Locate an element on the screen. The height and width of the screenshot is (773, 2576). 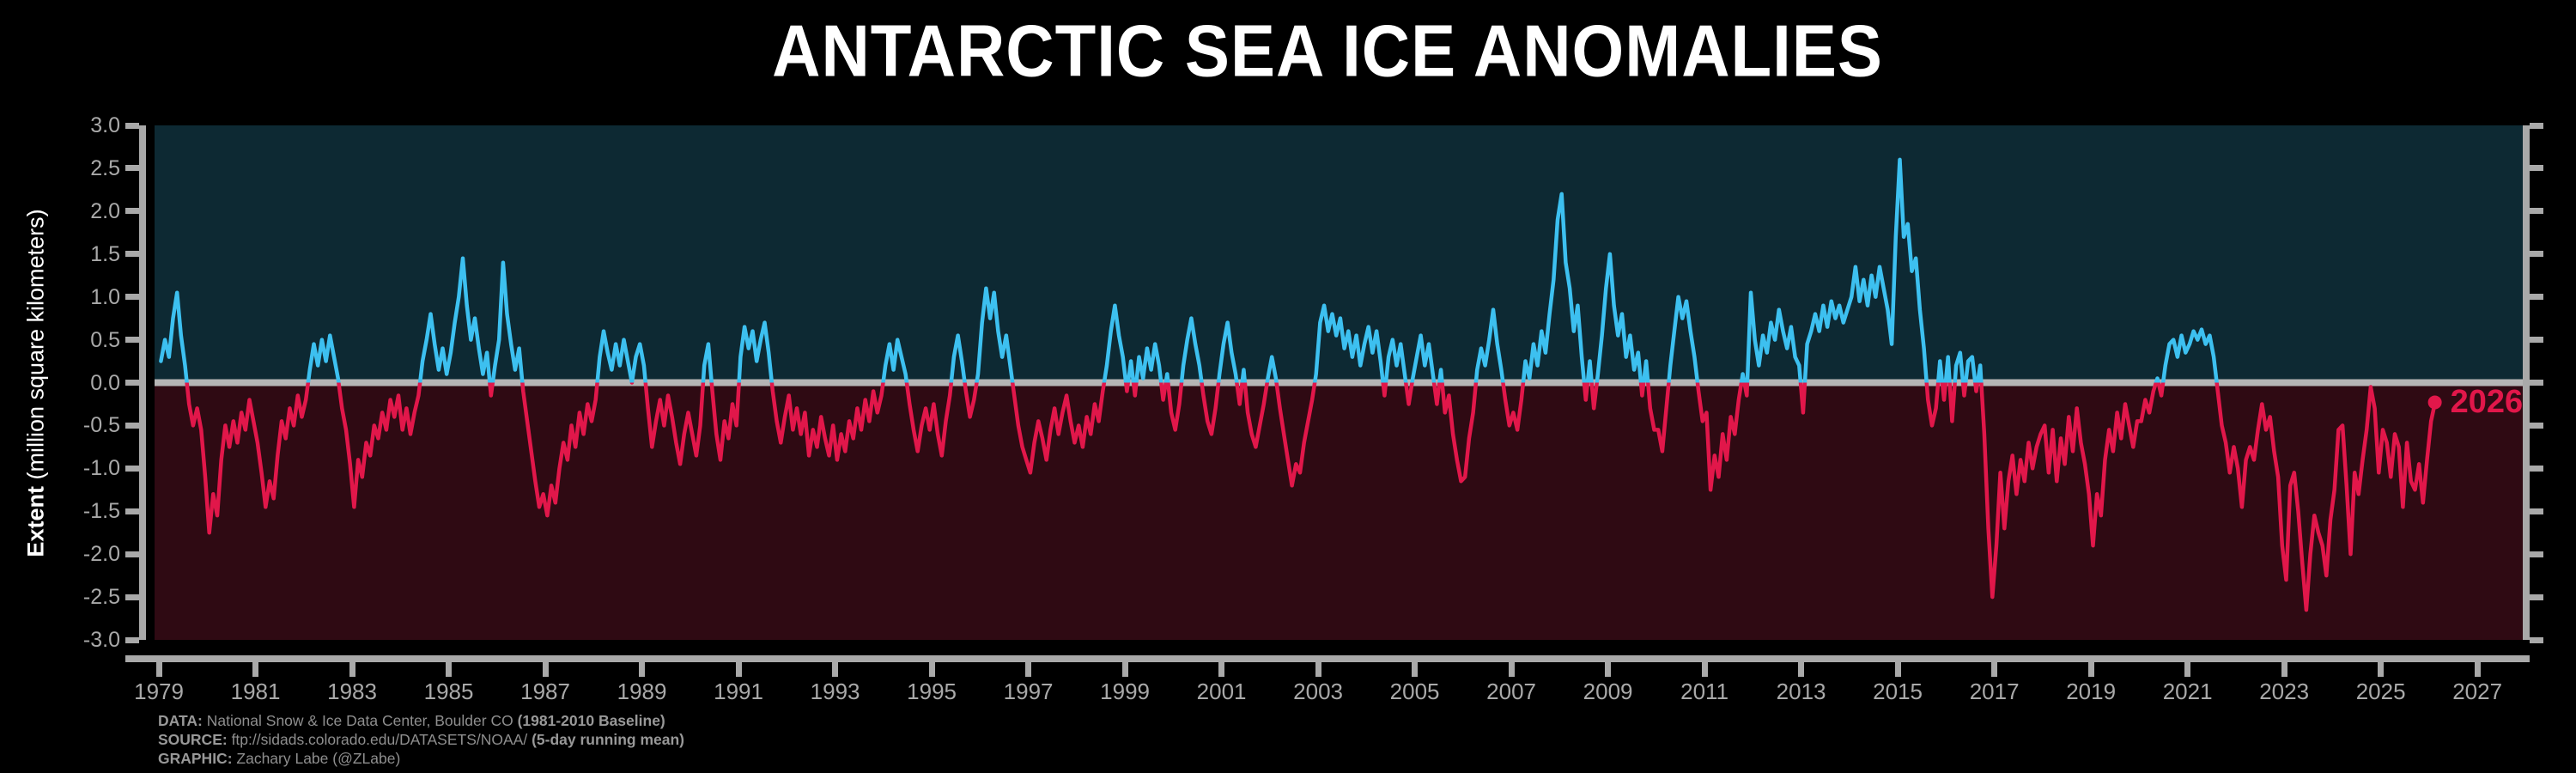
zero-baseline is located at coordinates (1339, 382).